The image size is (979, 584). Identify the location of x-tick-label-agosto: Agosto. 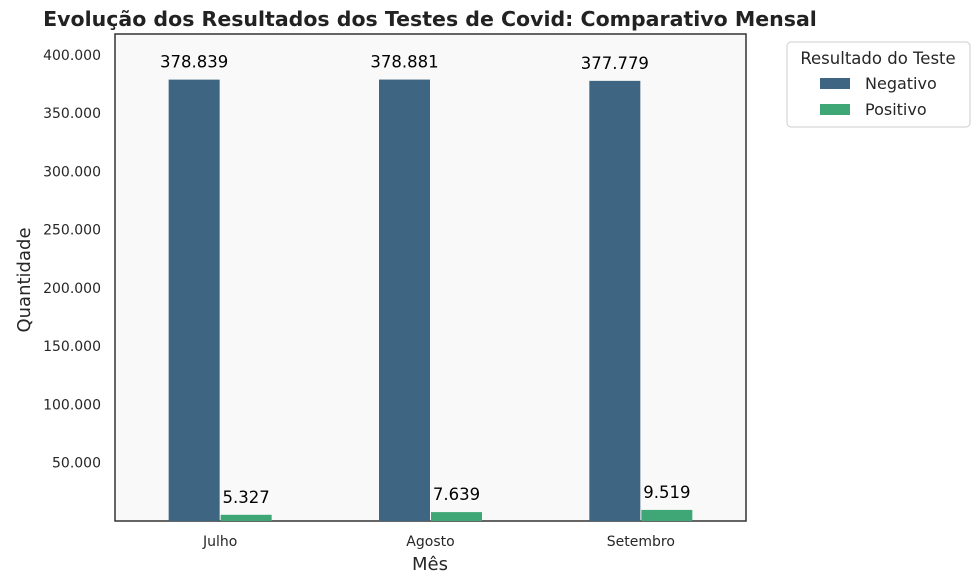
(430, 542).